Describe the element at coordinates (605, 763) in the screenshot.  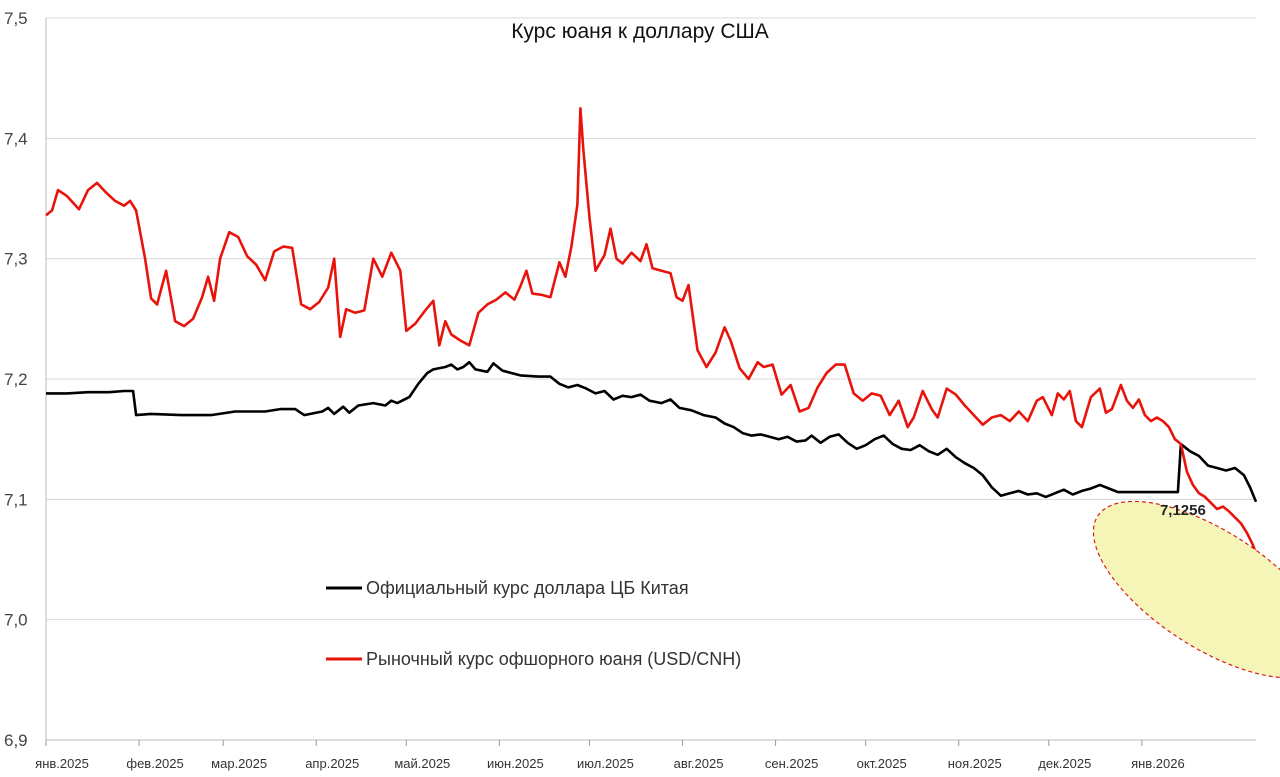
I see `x-tick-label: июл.2025` at that location.